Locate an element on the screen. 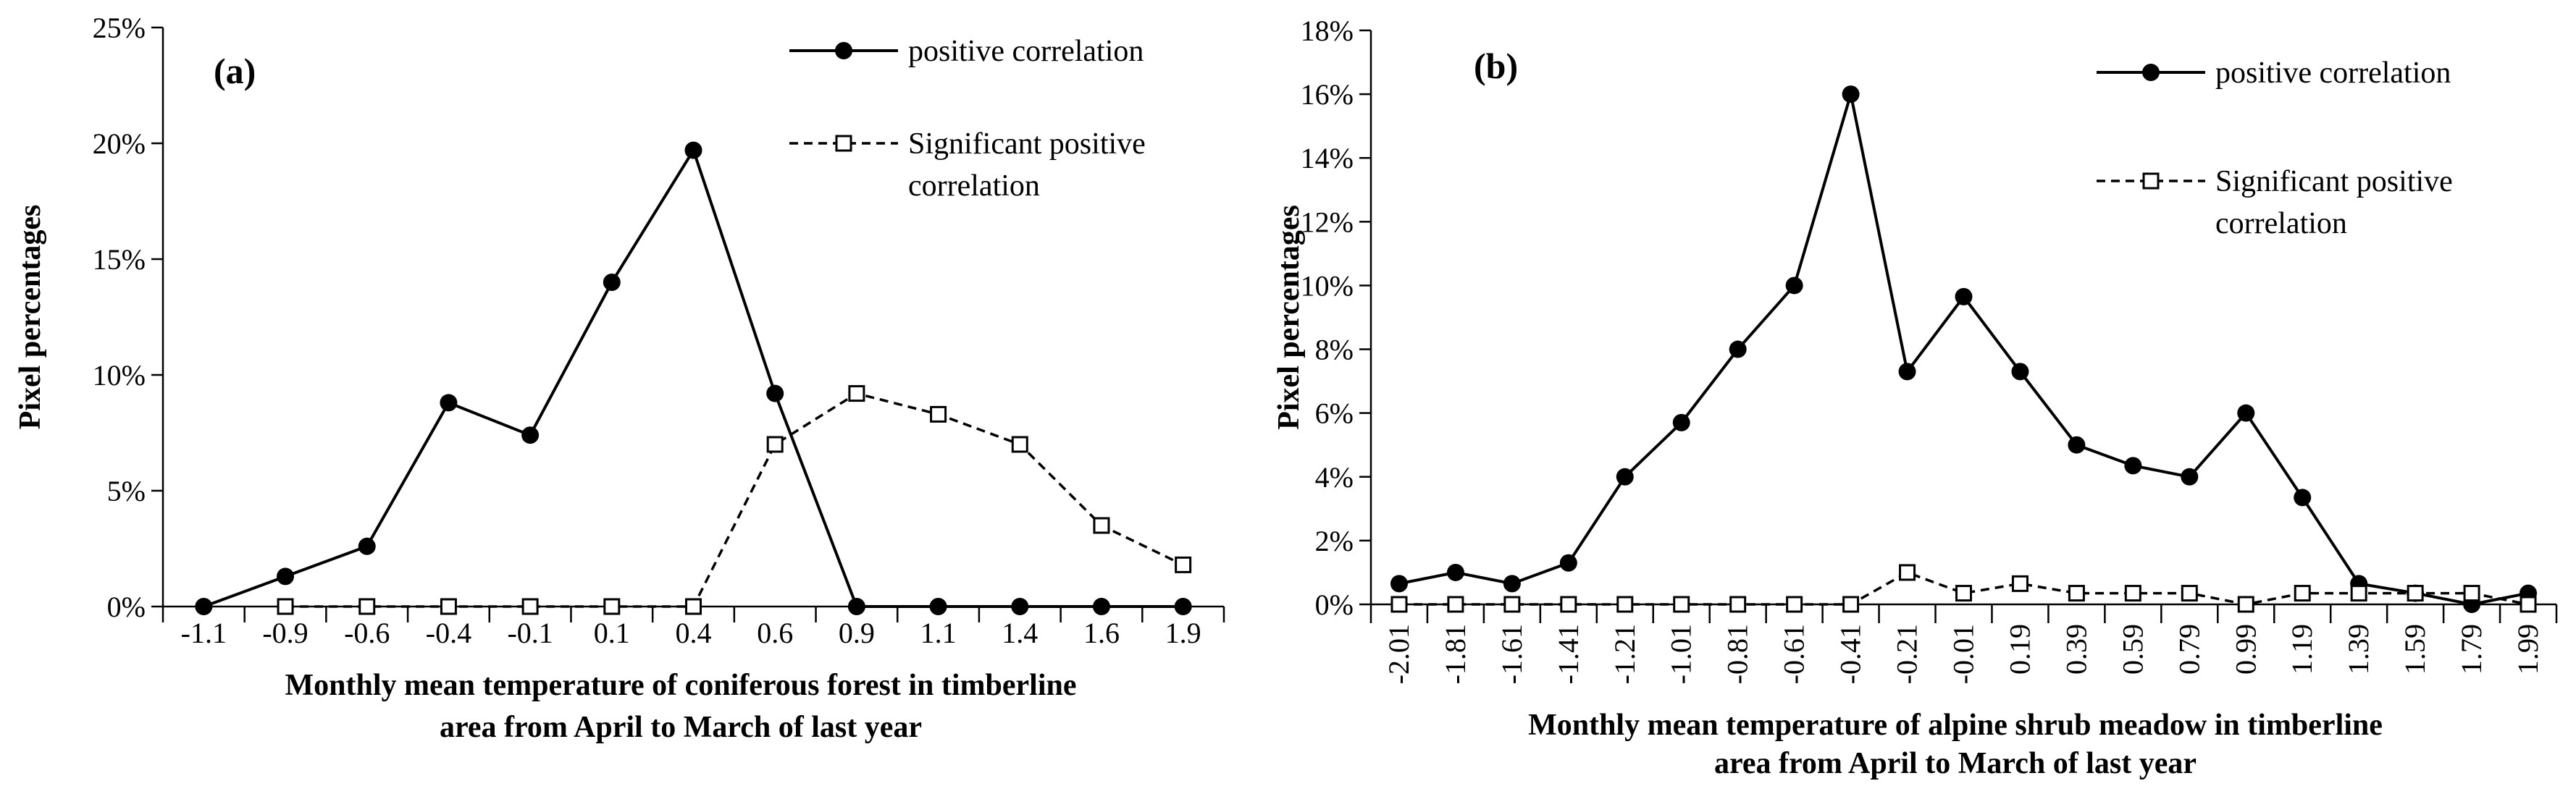 This screenshot has height=794, width=2576. x-tick-label: -0.61 is located at coordinates (1794, 654).